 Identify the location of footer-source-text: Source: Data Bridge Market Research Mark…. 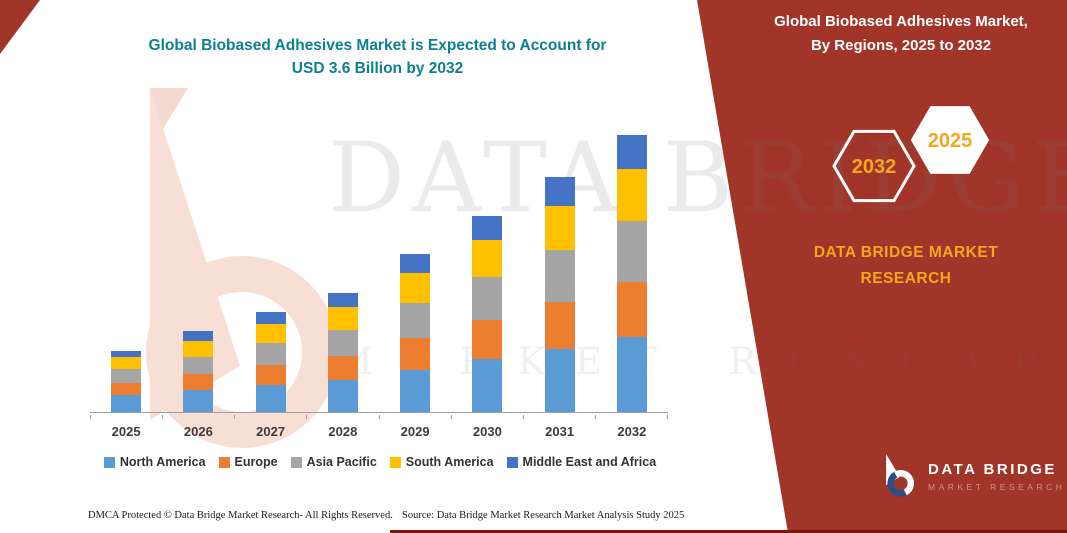
(543, 515).